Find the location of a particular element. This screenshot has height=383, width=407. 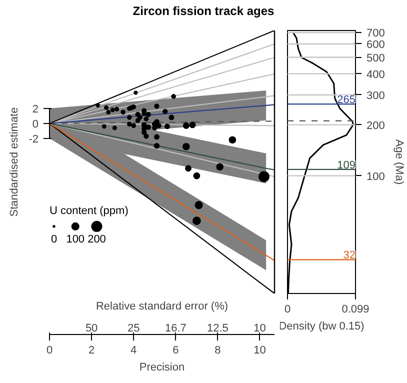

y-axis-title: Standardised estimate is located at coordinates (14, 162).